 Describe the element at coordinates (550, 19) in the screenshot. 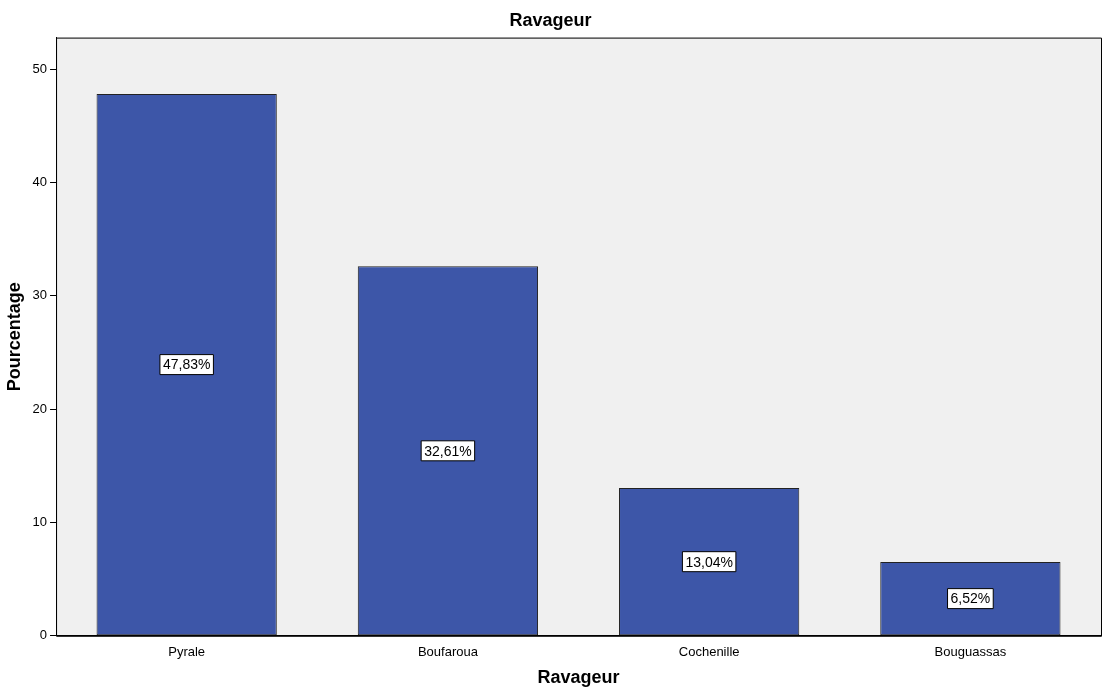

I see `chart-title: Ravageur` at that location.